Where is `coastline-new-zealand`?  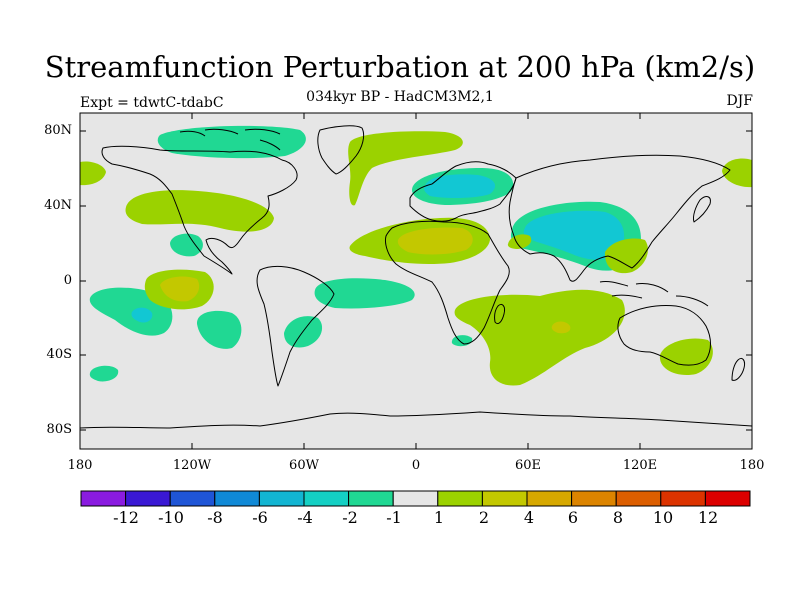
coastline-new-zealand is located at coordinates (738, 369).